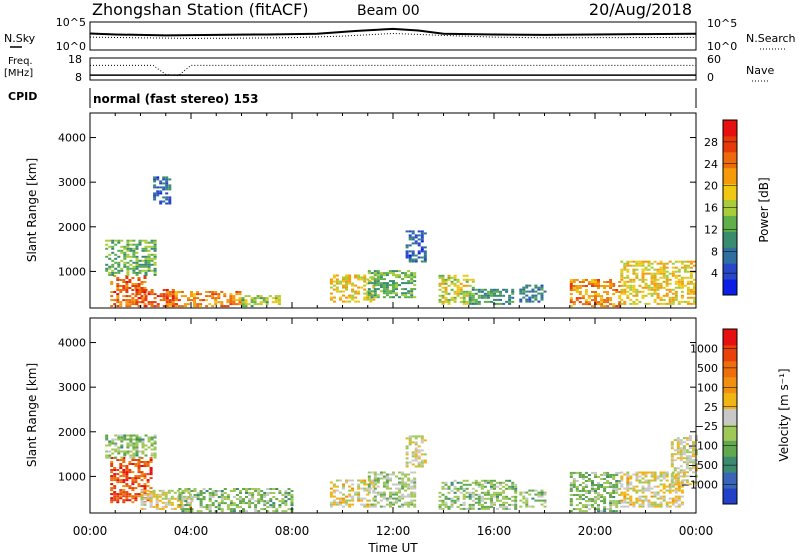  Describe the element at coordinates (710, 77) in the screenshot. I see `freq-right-tick-bottom: 0` at that location.